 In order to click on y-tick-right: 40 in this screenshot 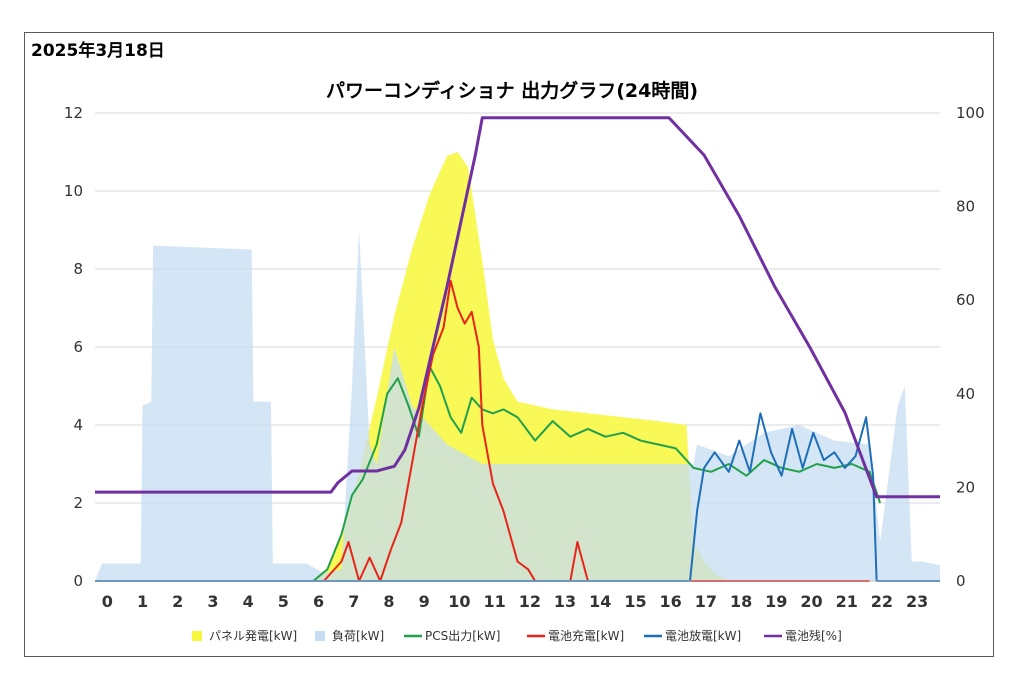, I will do `click(965, 394)`.